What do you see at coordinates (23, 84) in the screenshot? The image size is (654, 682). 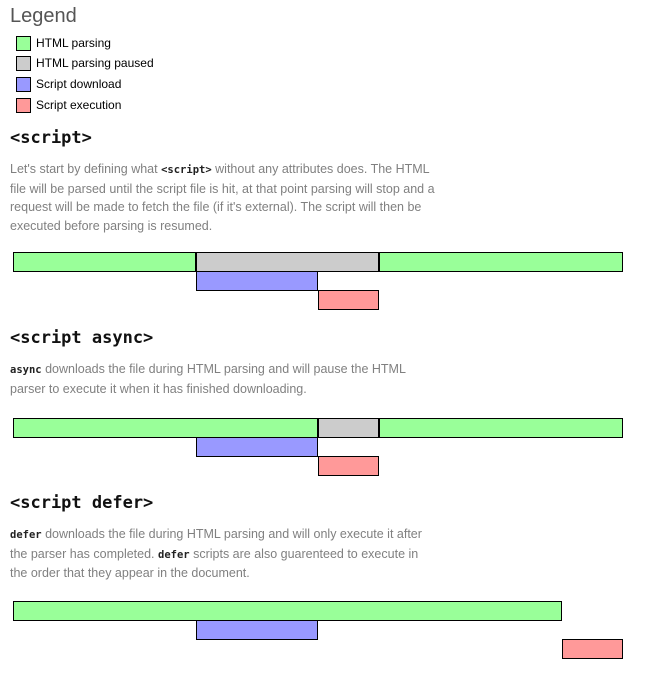 I see `legend-swatch-script-download` at bounding box center [23, 84].